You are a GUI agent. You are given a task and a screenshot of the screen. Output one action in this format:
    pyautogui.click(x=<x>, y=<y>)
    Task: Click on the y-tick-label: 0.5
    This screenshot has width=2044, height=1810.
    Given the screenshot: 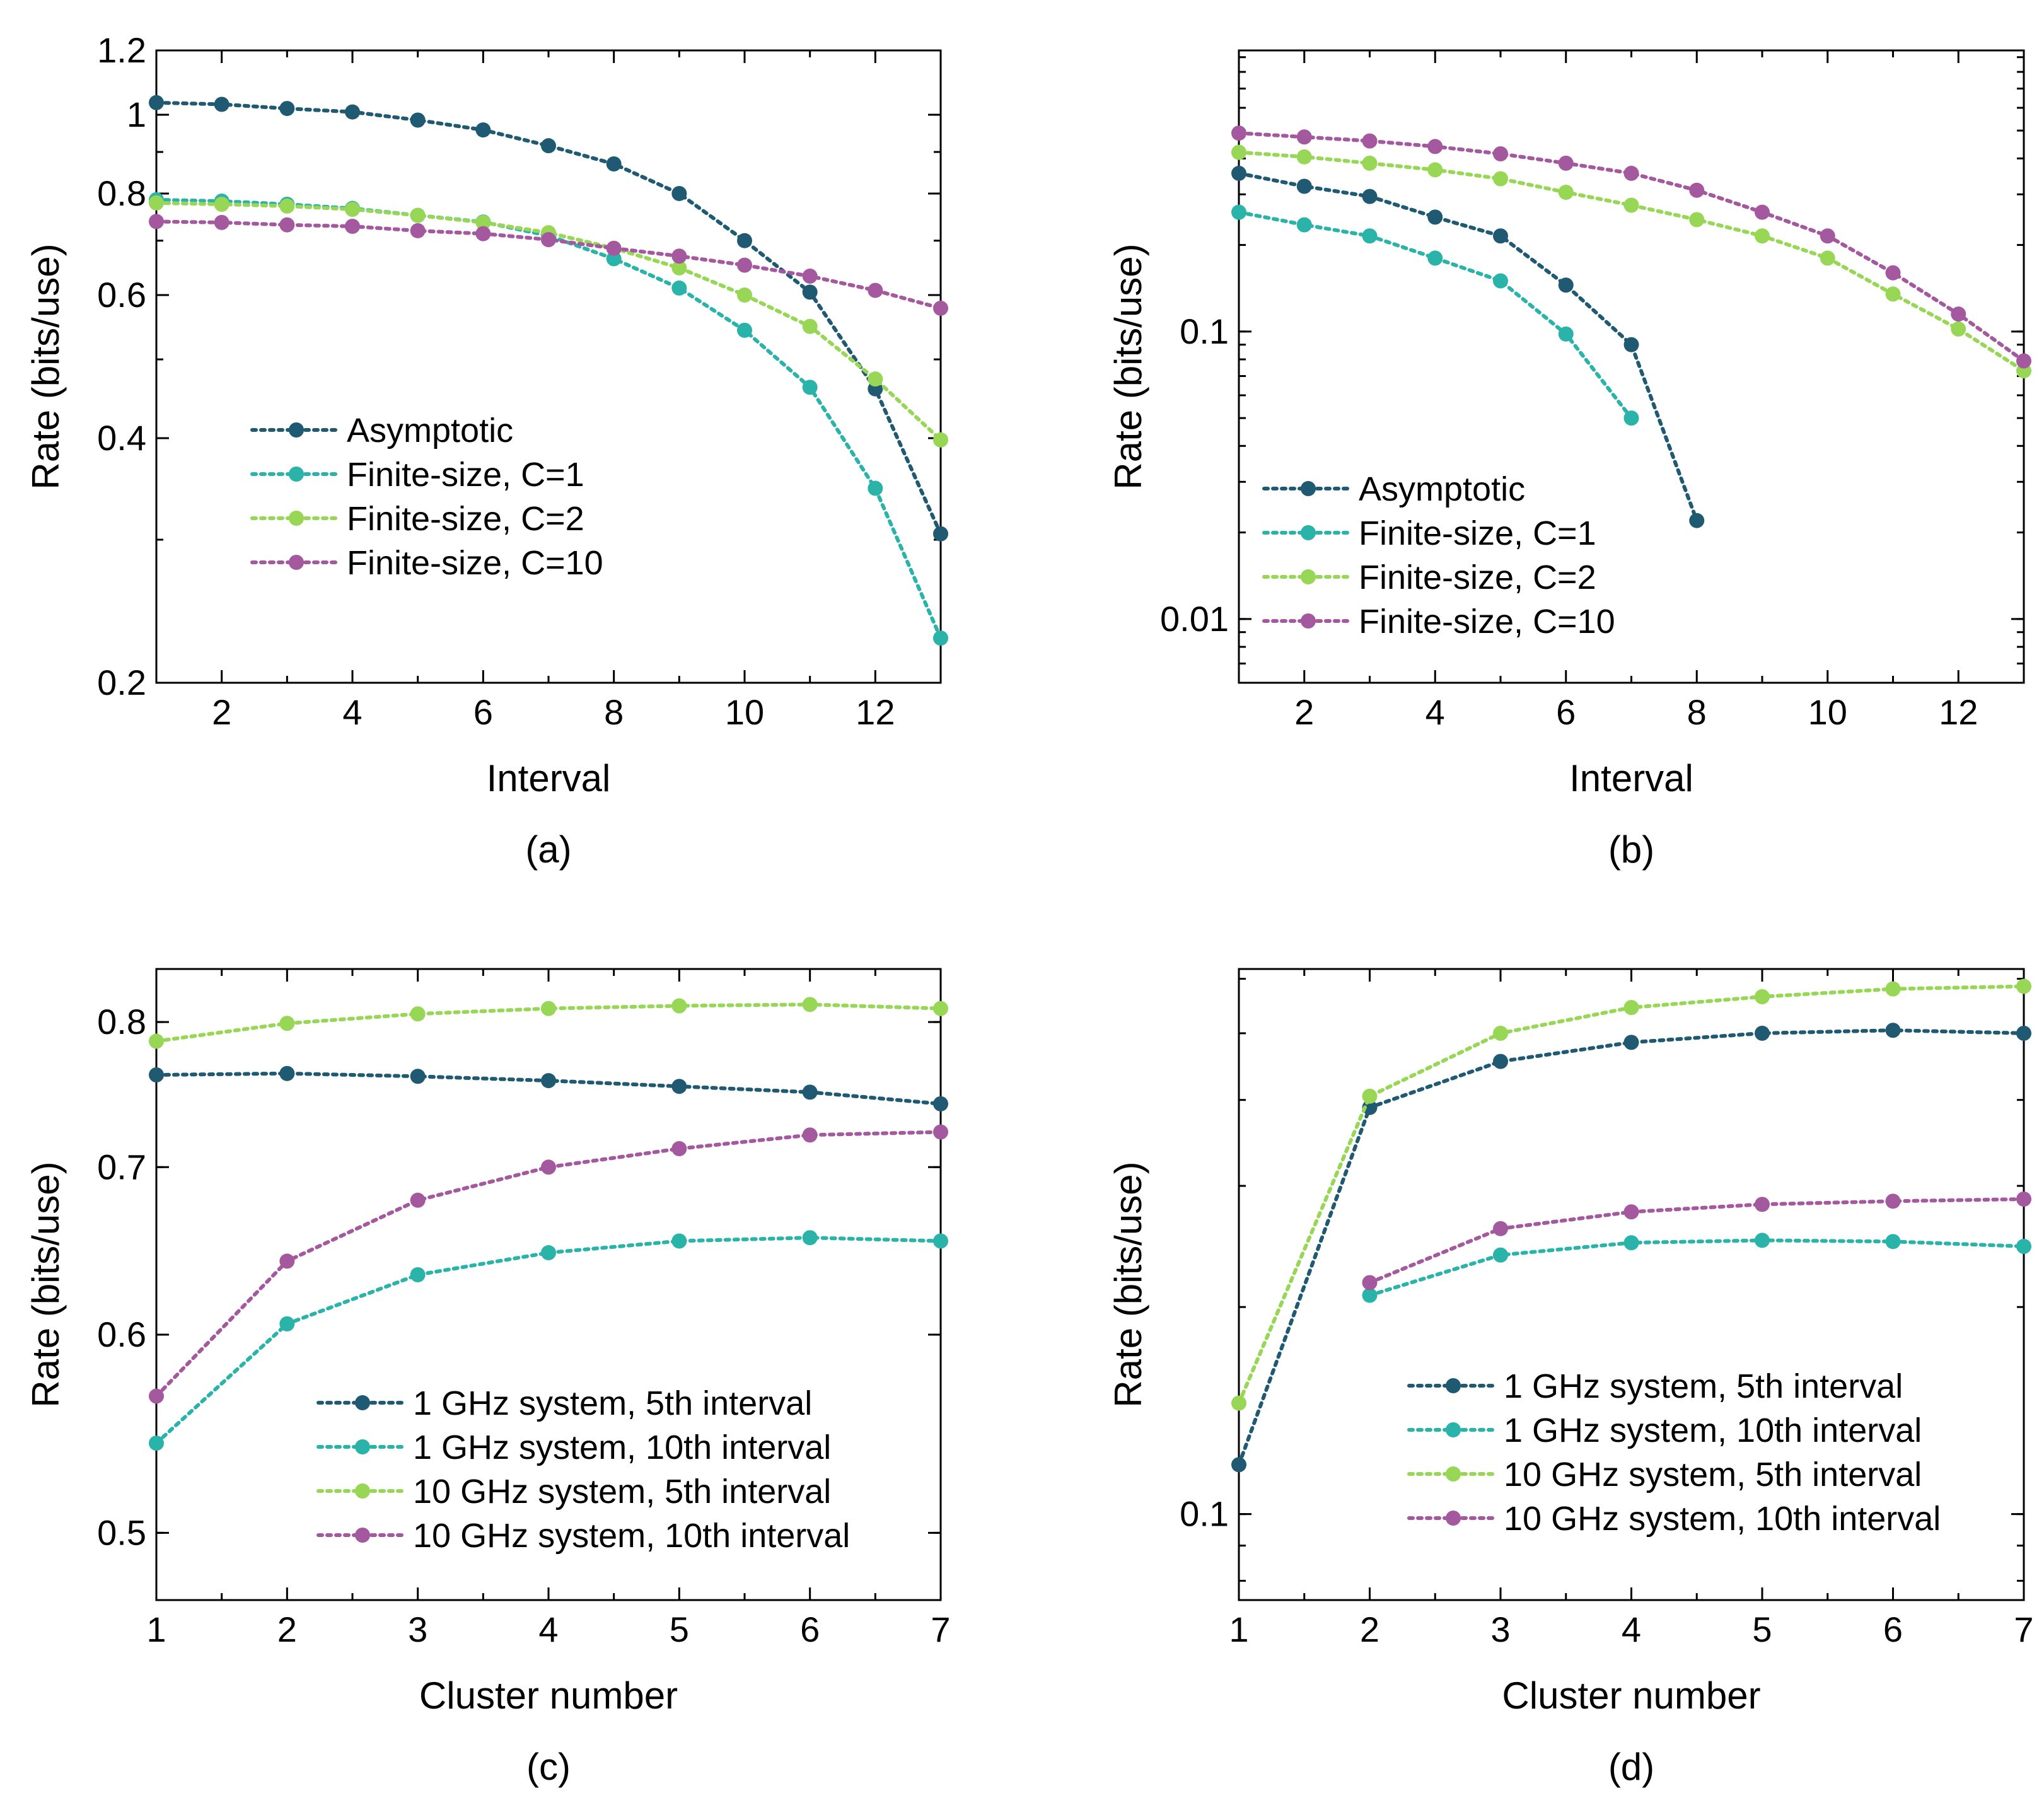 What is the action you would take?
    pyautogui.click(x=121, y=1532)
    